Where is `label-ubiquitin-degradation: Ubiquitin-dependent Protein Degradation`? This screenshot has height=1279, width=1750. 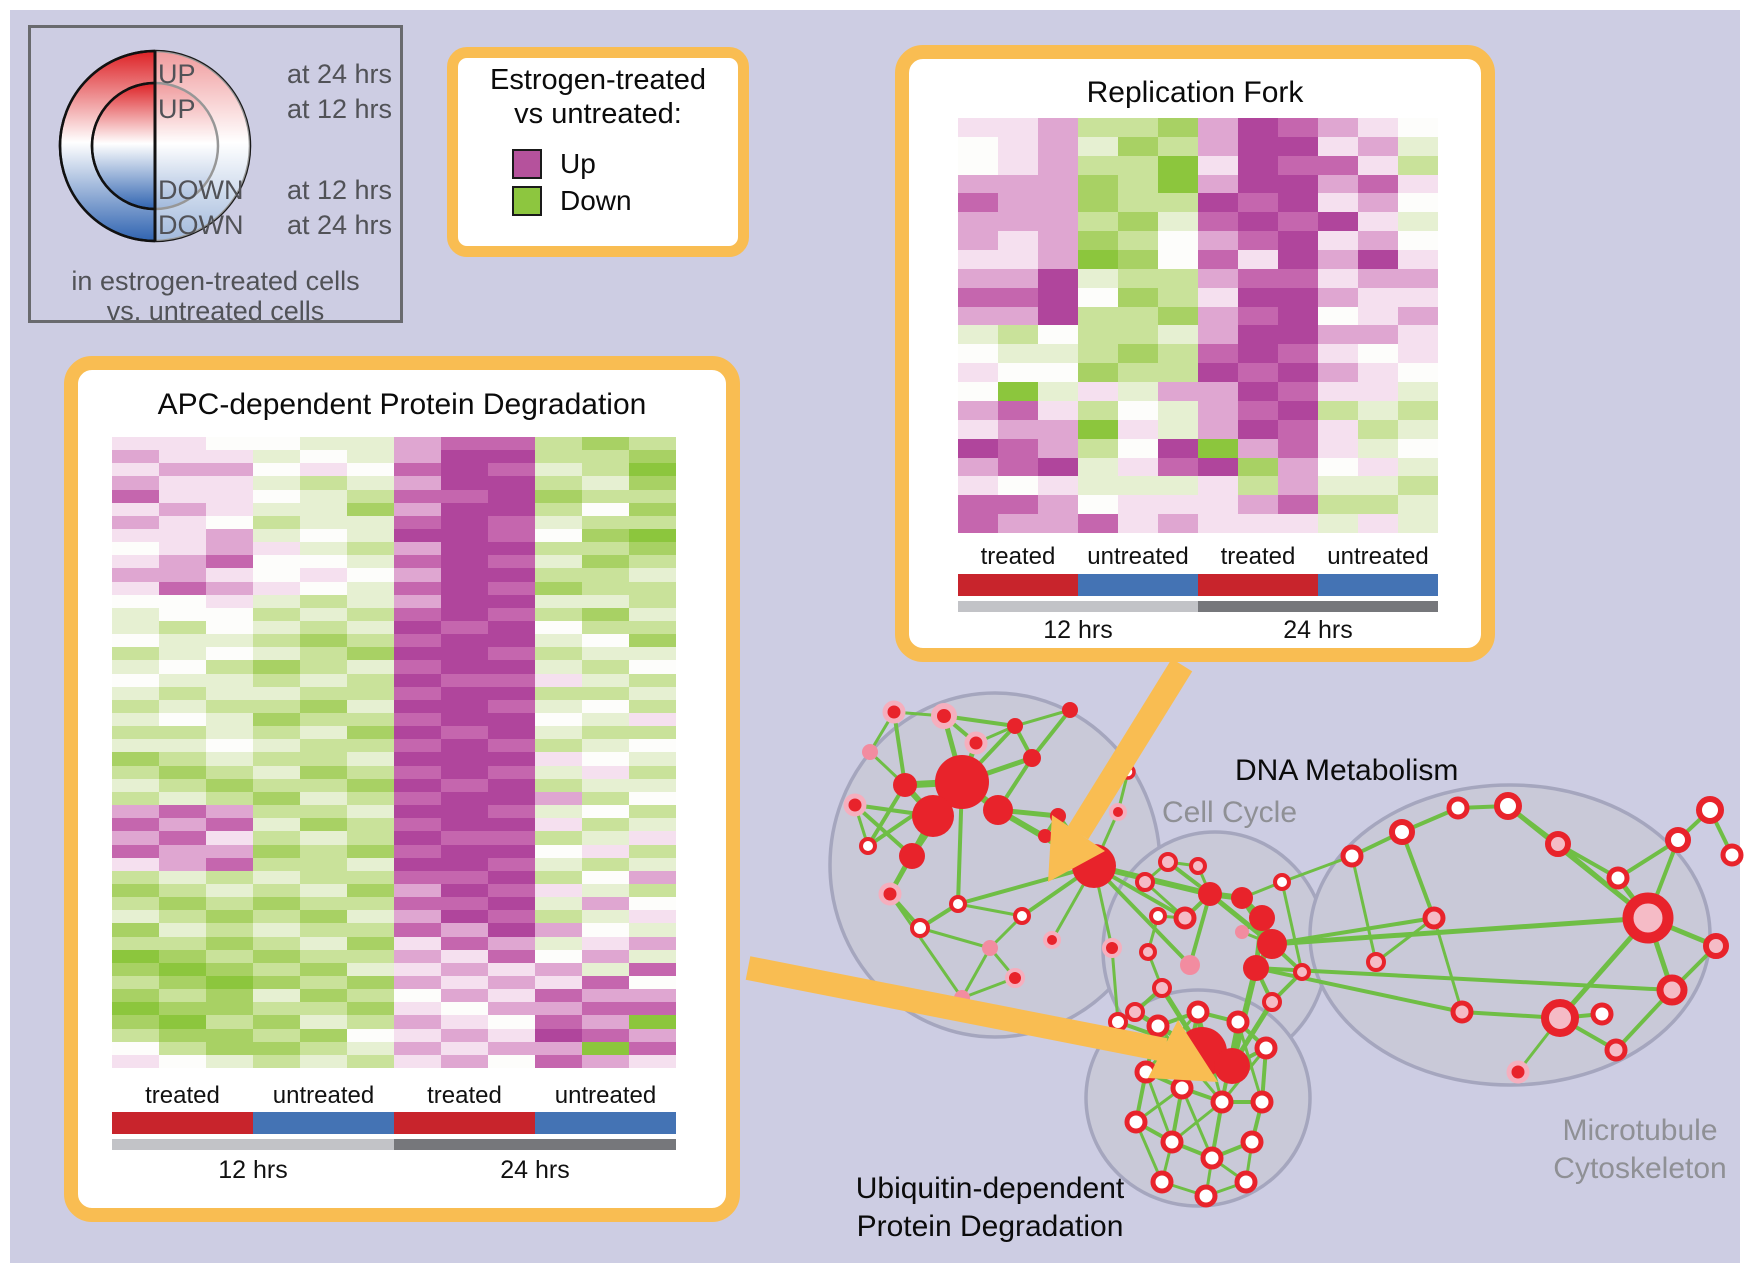
label-ubiquitin-degradation: Ubiquitin-dependent Protein Degradation is located at coordinates (990, 1207).